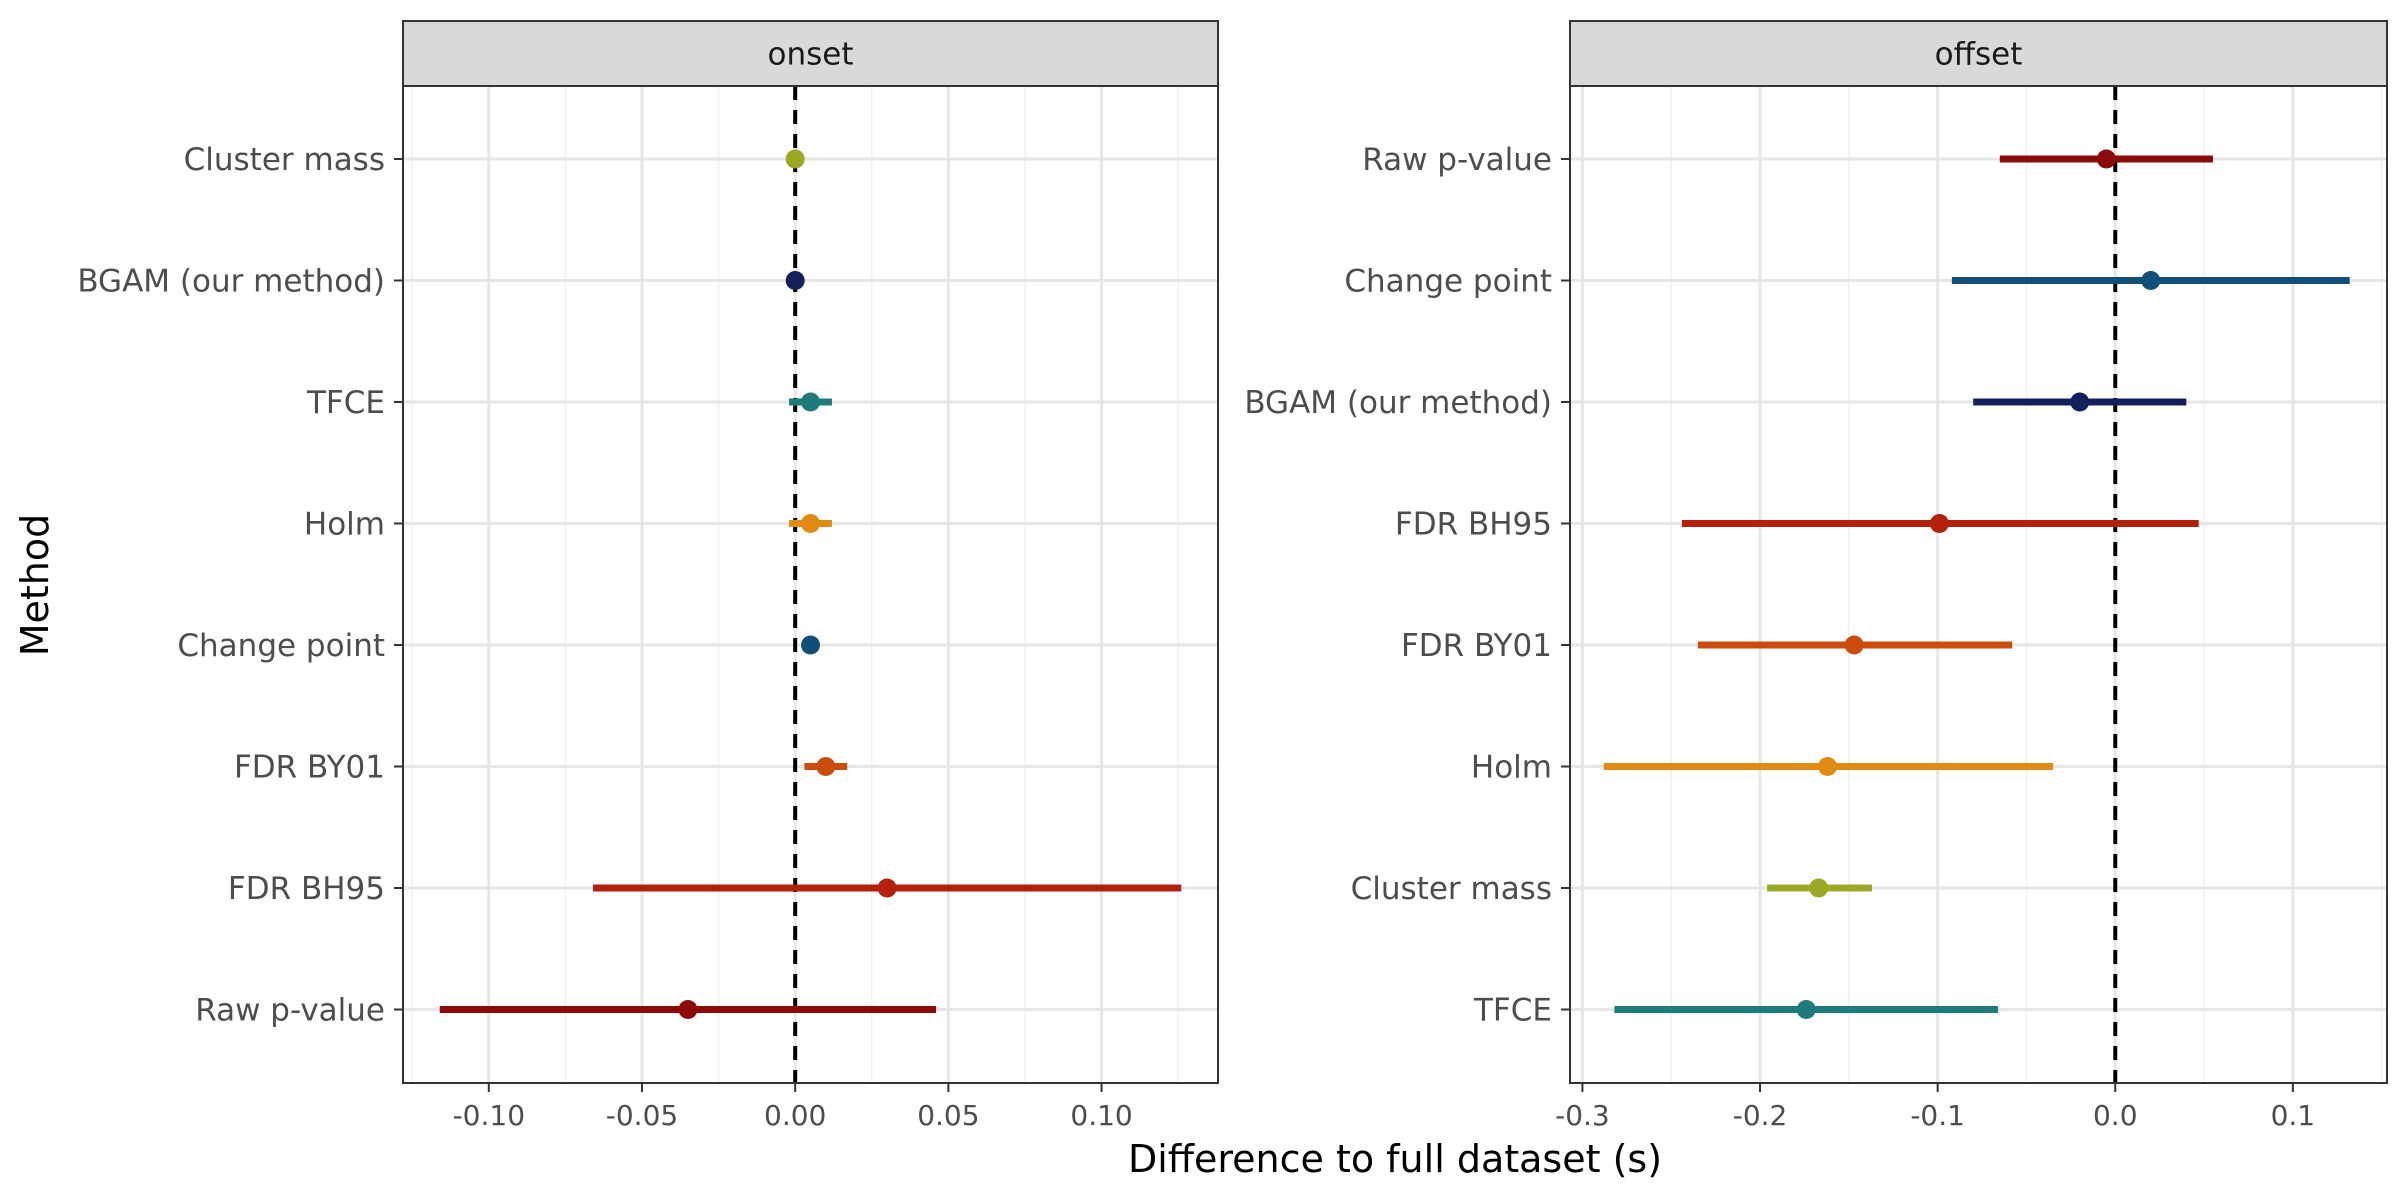 The image size is (2400, 1200). I want to click on offset-strip-label: offset, so click(1979, 55).